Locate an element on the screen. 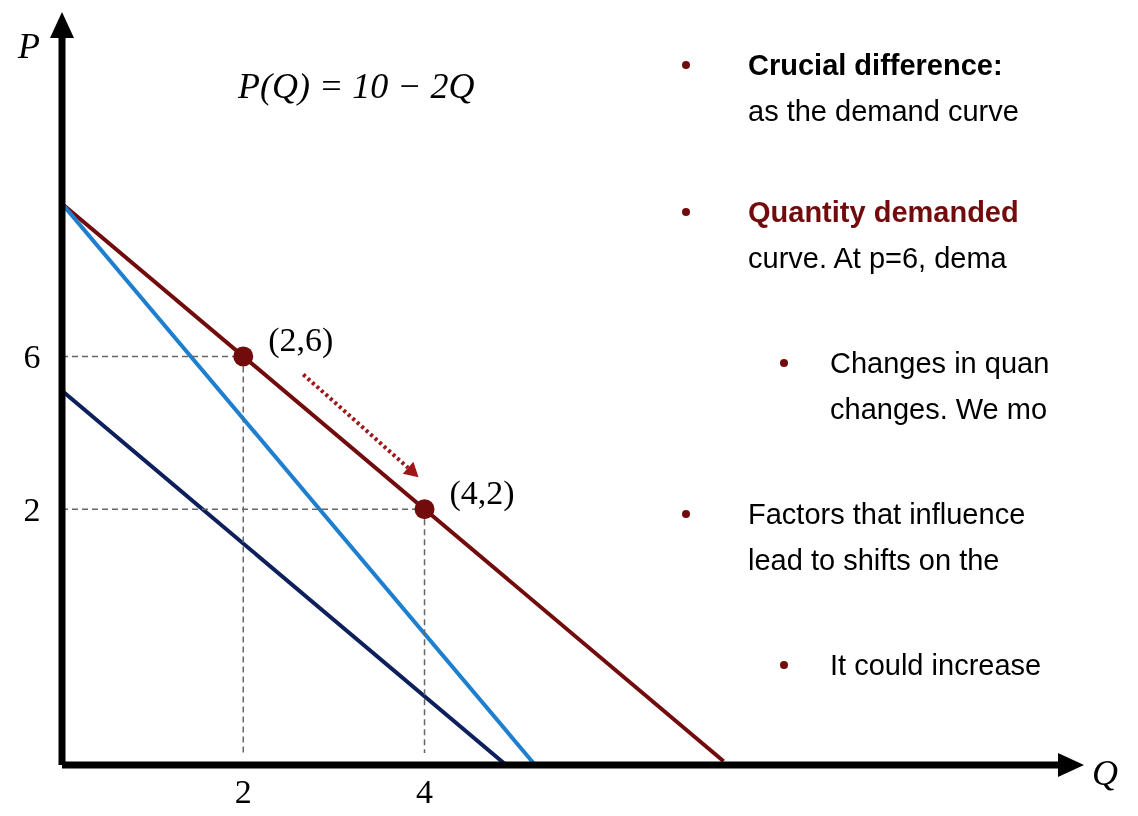 Image resolution: width=1138 pixels, height=816 pixels. annotation: (2,6) is located at coordinates (301, 340).